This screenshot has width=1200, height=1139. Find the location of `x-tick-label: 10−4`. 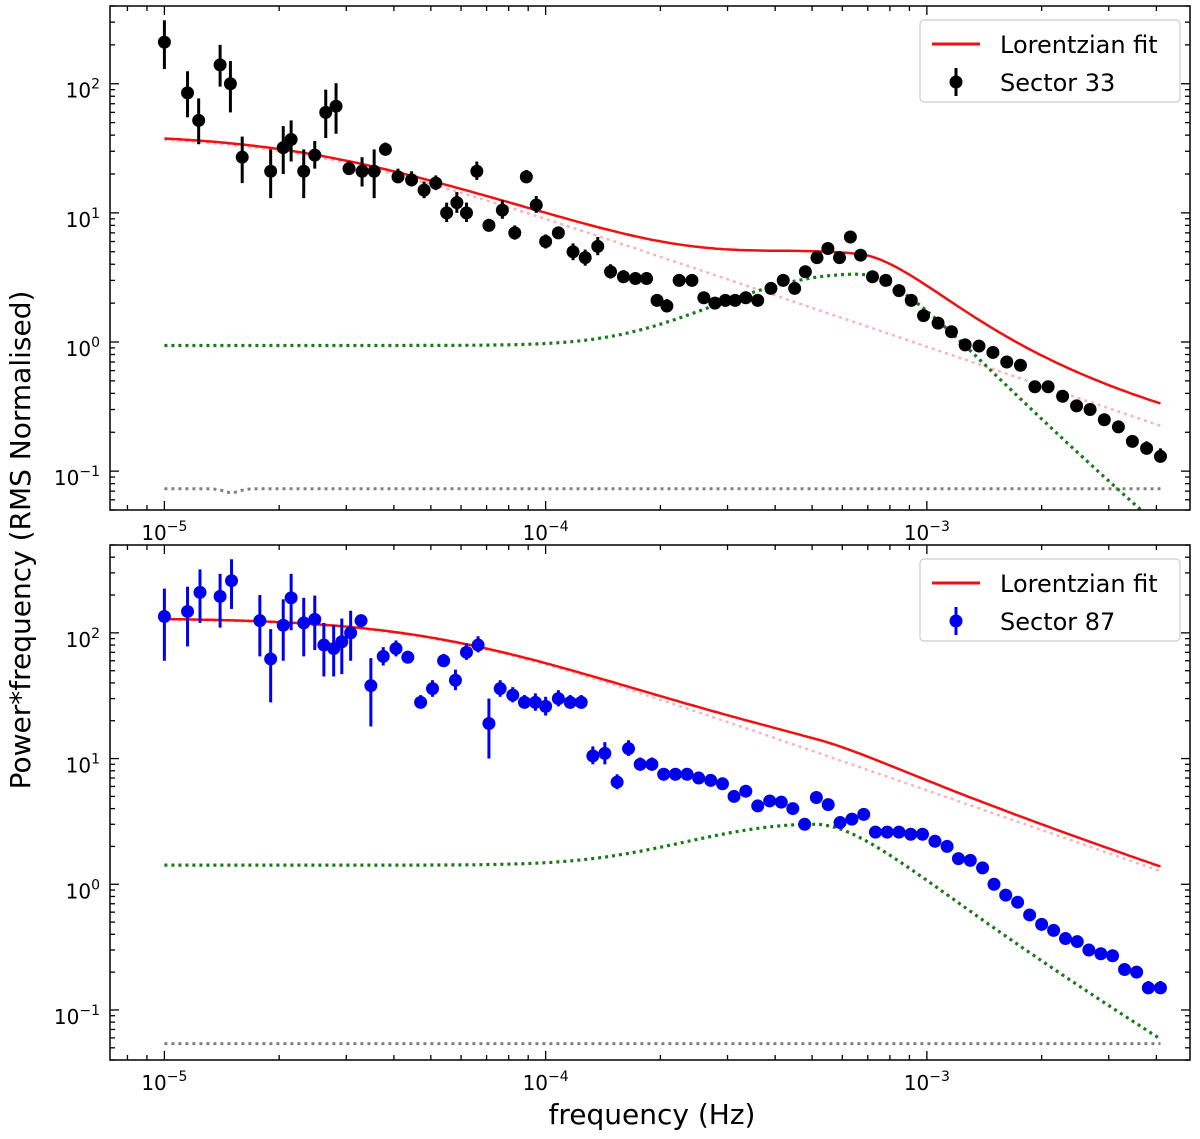

x-tick-label: 10−4 is located at coordinates (546, 1082).